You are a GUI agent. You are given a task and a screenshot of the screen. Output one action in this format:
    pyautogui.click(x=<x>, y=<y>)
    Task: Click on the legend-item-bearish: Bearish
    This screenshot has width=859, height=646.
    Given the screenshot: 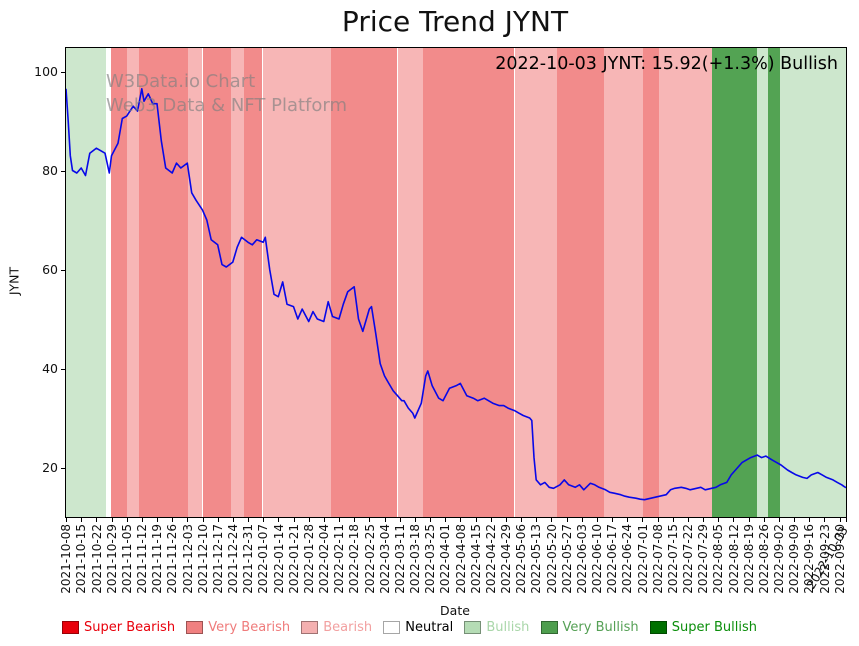 What is the action you would take?
    pyautogui.click(x=336, y=627)
    